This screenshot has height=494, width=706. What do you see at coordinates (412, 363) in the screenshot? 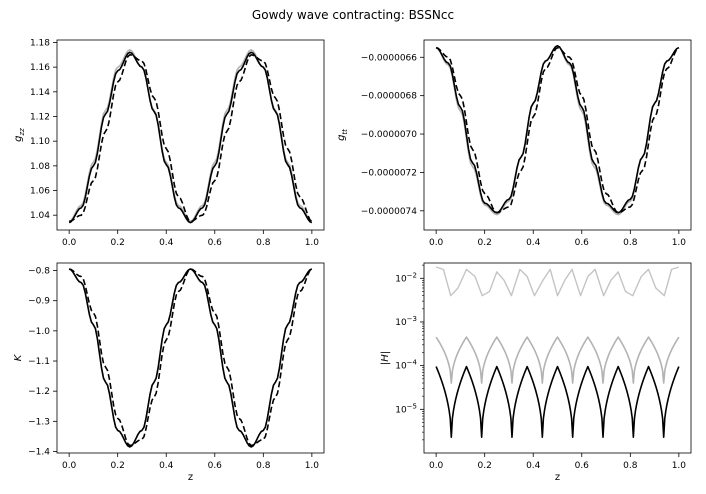
I see `y-tick-exponent: −4` at bounding box center [412, 363].